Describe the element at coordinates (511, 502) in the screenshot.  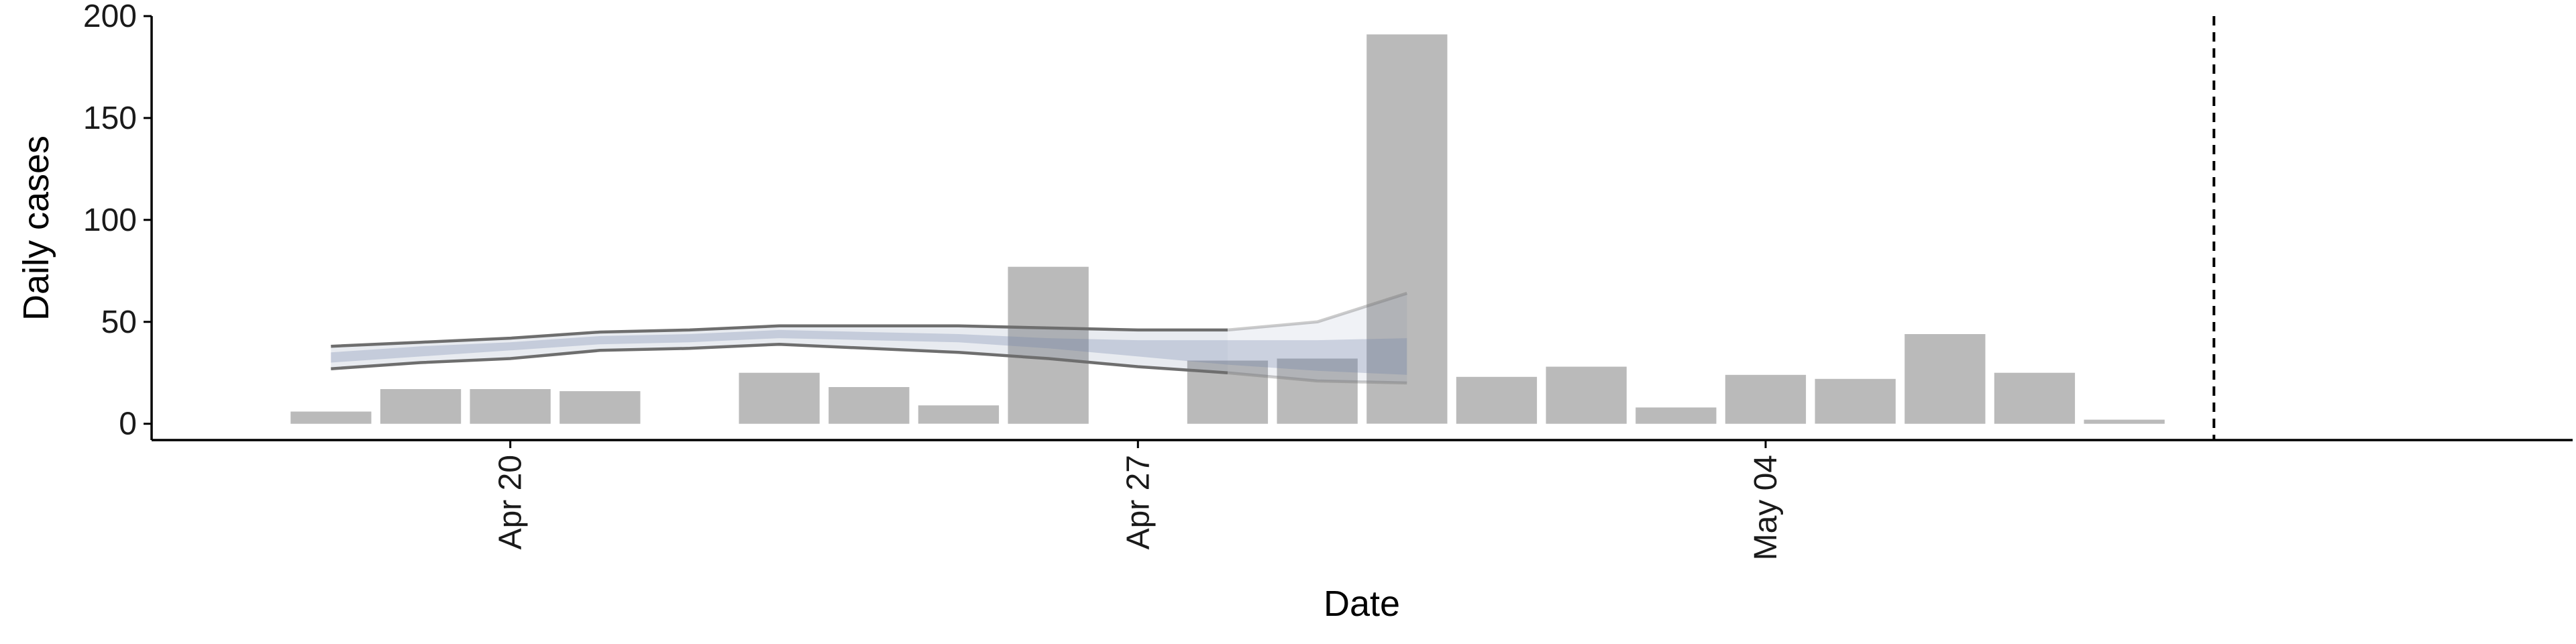
I see `x-tick-label: Apr 20` at that location.